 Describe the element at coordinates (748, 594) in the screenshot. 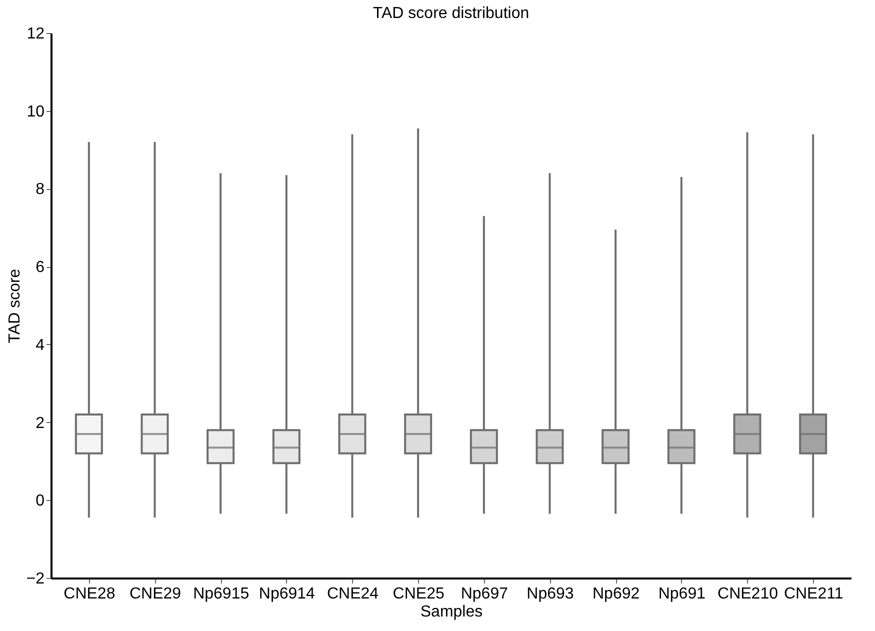

I see `x-tick-label: CNE210` at that location.